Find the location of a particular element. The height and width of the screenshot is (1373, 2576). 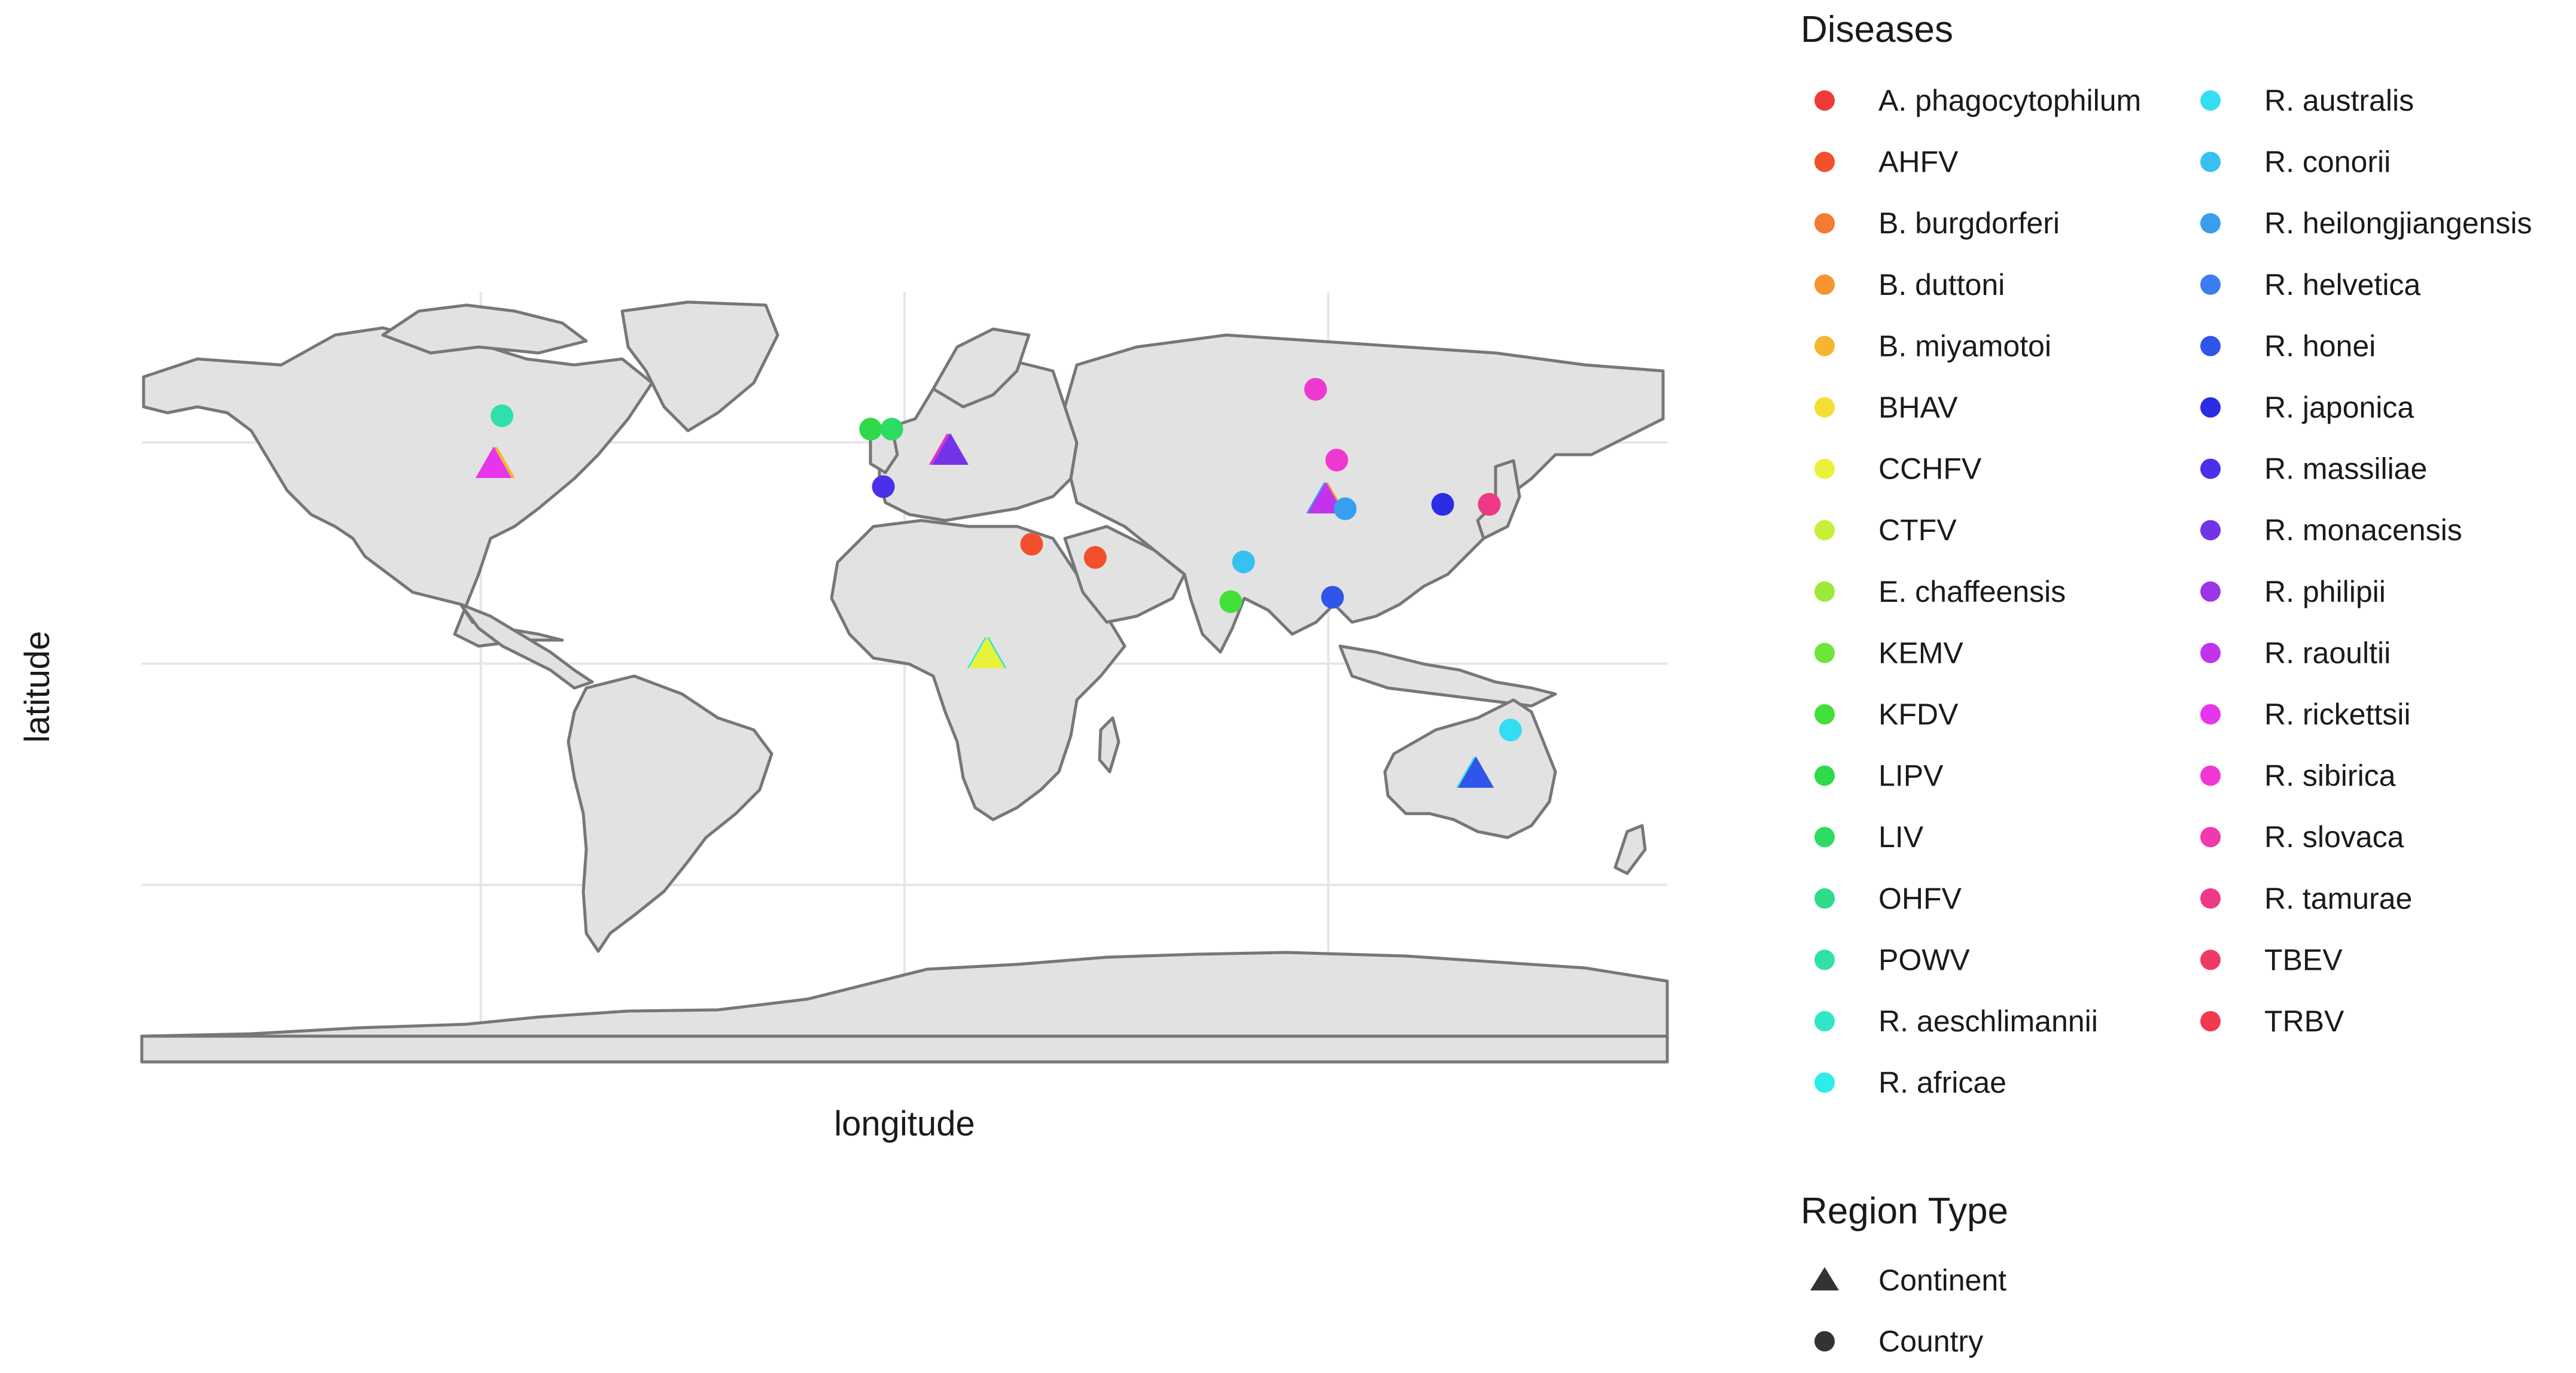

legend-label: KFDV is located at coordinates (1918, 714).